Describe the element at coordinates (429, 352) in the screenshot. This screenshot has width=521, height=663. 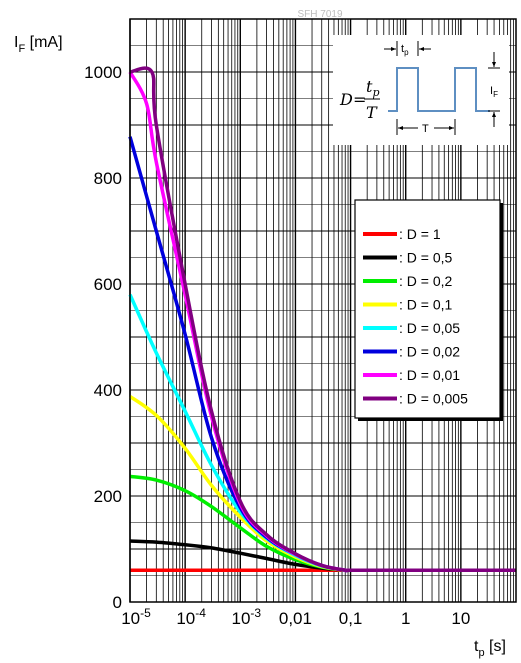
I see `legend-label: : D = 0,02` at that location.